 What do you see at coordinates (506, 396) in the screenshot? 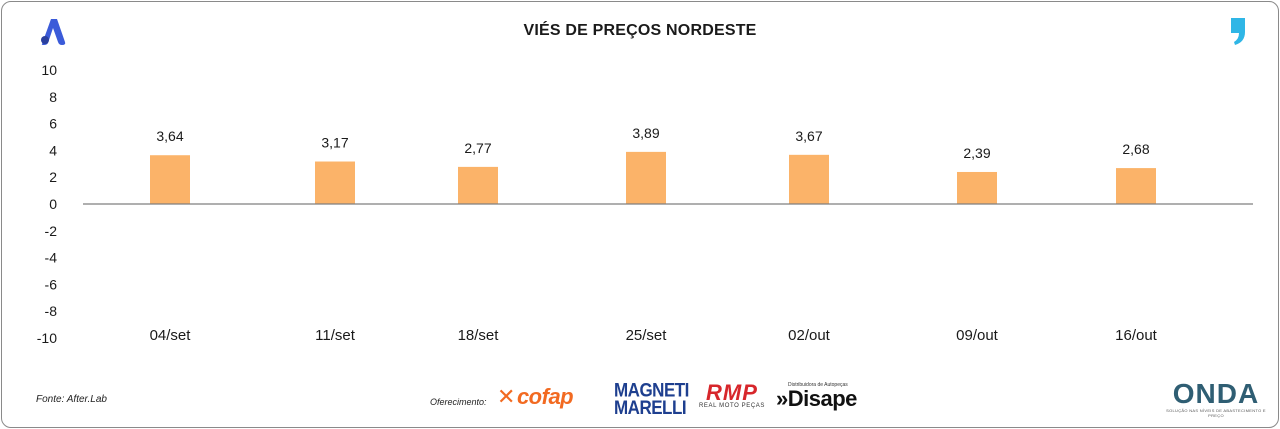
I see `cofap-x-icon: ✕` at bounding box center [506, 396].